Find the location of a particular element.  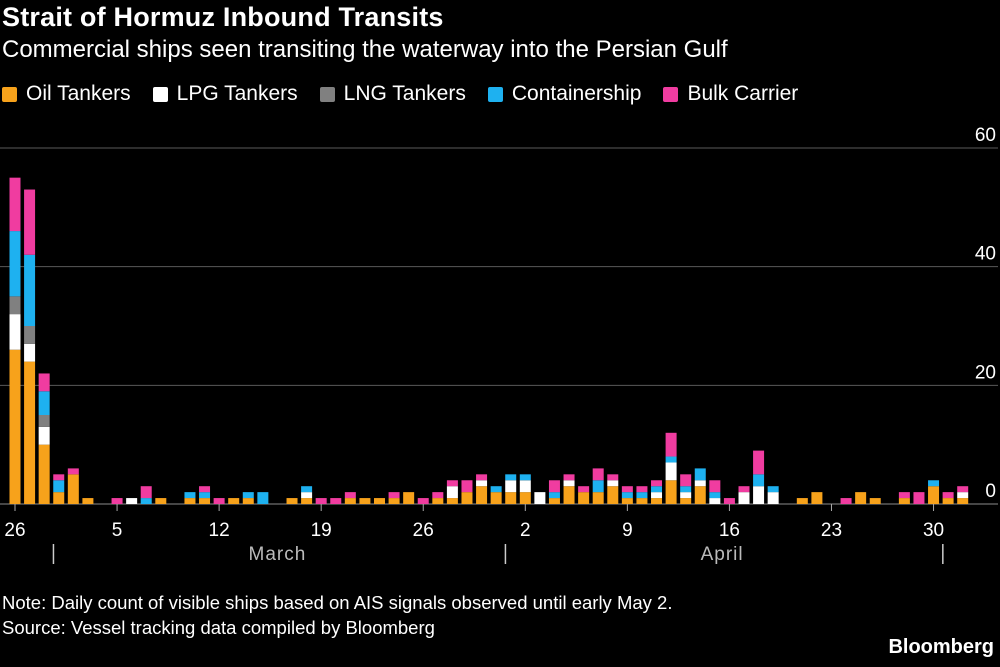

legend-item-lng-tankers: LNG Tankers is located at coordinates (392, 94).